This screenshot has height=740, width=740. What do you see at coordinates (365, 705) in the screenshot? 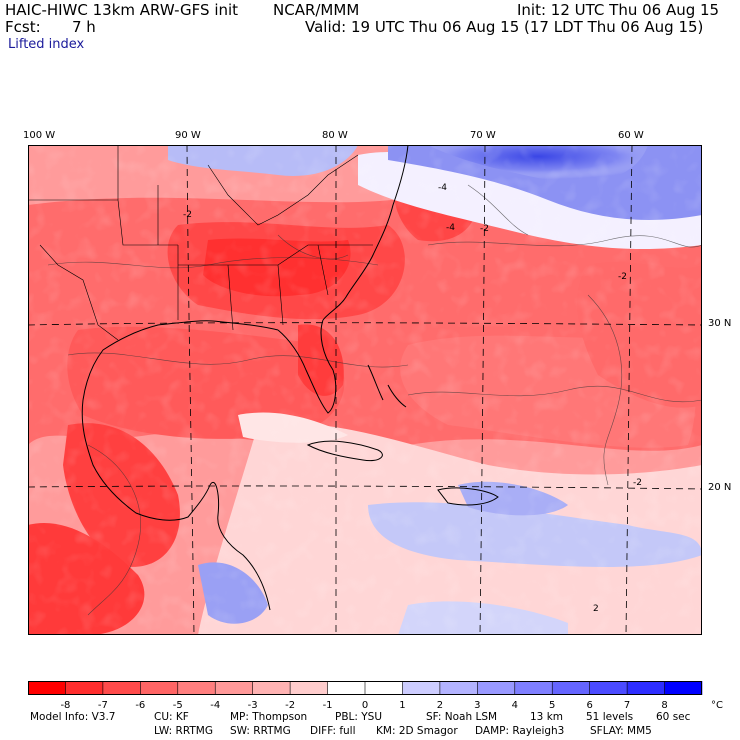
I see `colorbar-tick-label: 0` at bounding box center [365, 705].